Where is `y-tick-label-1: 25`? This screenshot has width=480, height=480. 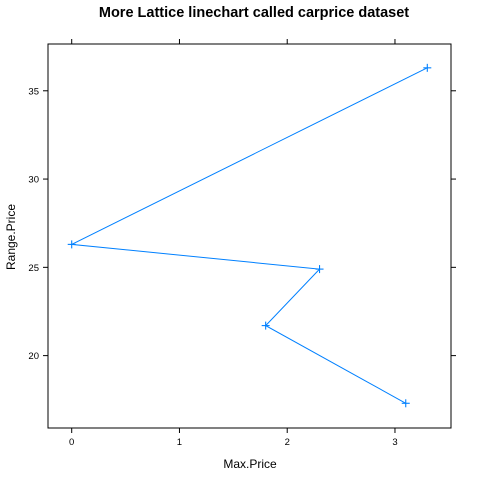
y-tick-label-1: 25 is located at coordinates (33, 268).